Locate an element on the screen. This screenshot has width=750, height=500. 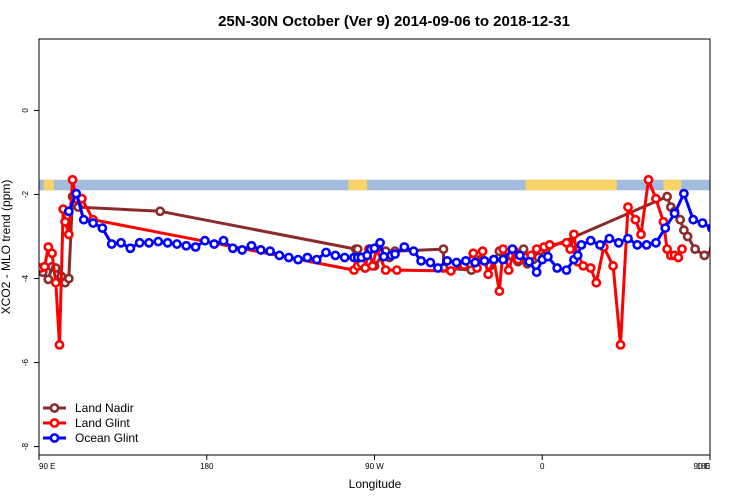
legend-item: Ocean Glint is located at coordinates (91, 438).